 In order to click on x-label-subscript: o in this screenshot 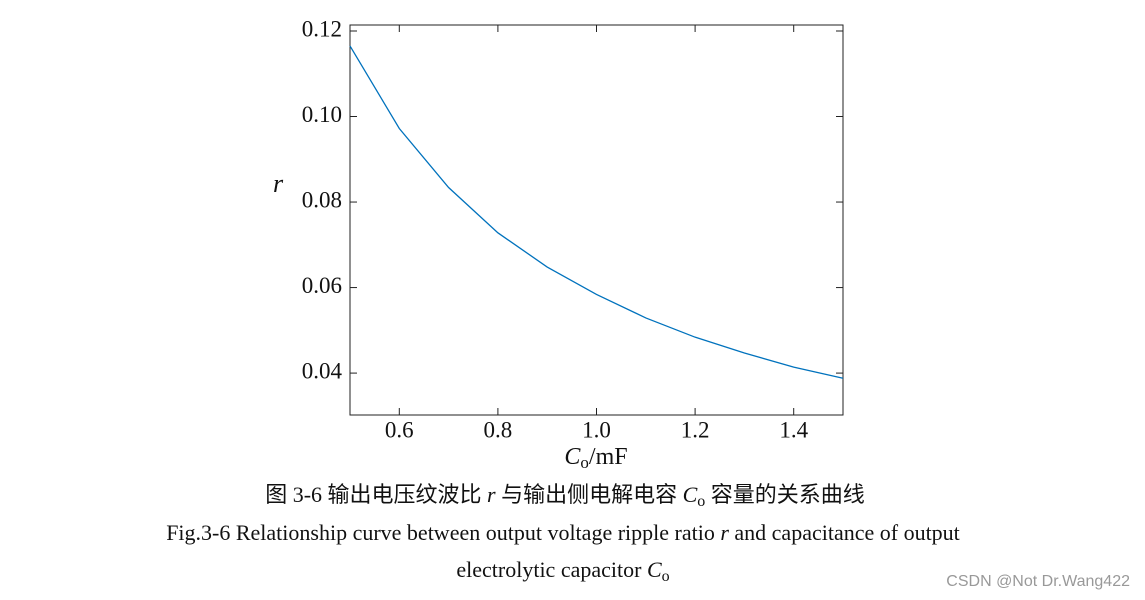, I will do `click(584, 462)`.